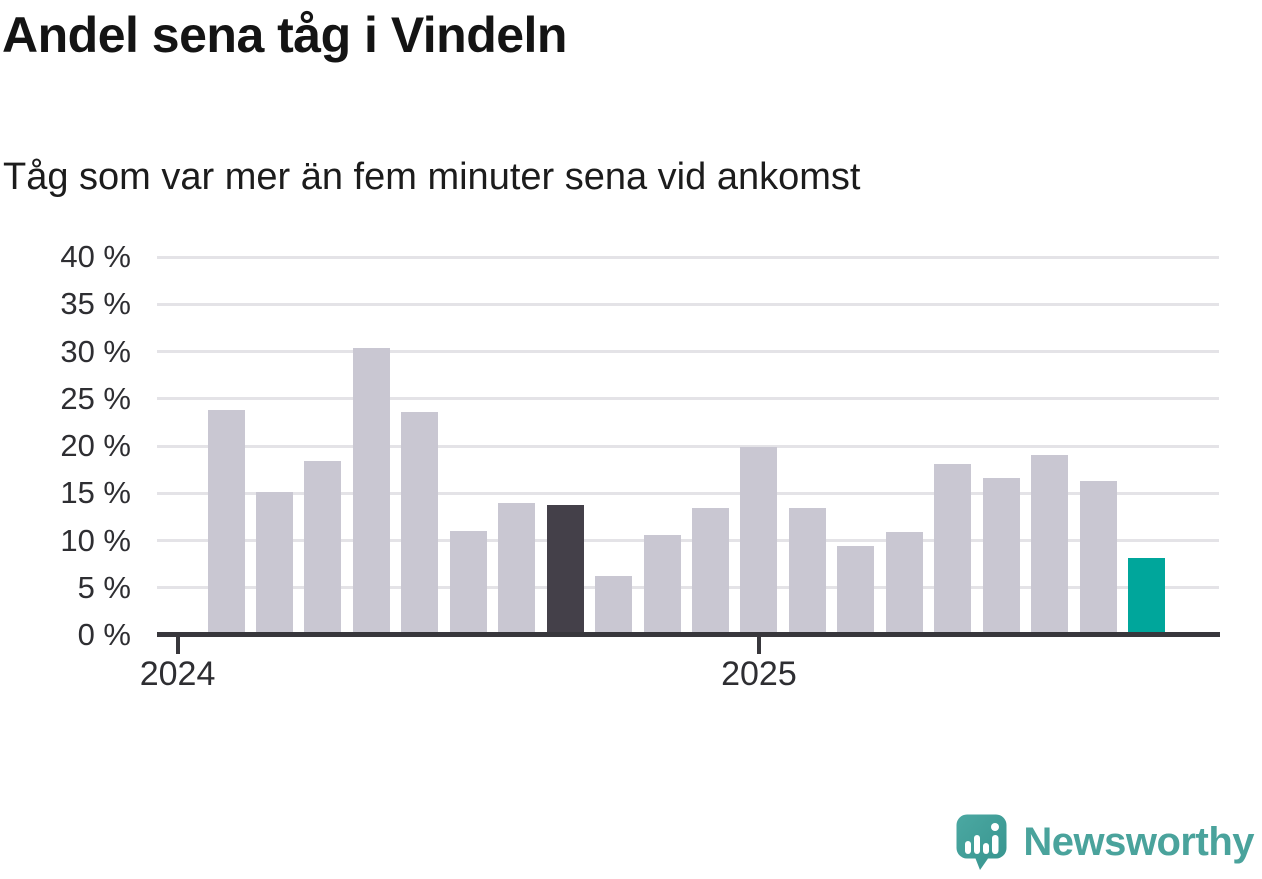 The image size is (1262, 879). I want to click on y-tick-label-0: 0 %, so click(104, 634).